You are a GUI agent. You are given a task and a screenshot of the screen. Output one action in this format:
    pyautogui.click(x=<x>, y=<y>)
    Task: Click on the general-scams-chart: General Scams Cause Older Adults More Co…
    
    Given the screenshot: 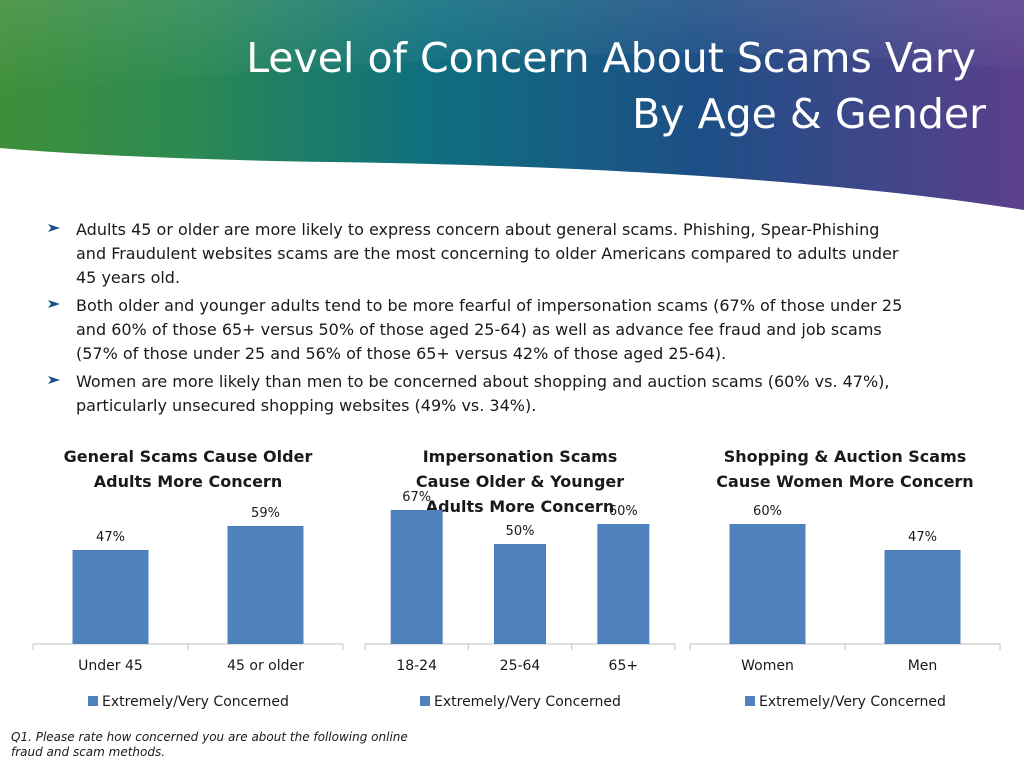 What is the action you would take?
    pyautogui.click(x=188, y=581)
    